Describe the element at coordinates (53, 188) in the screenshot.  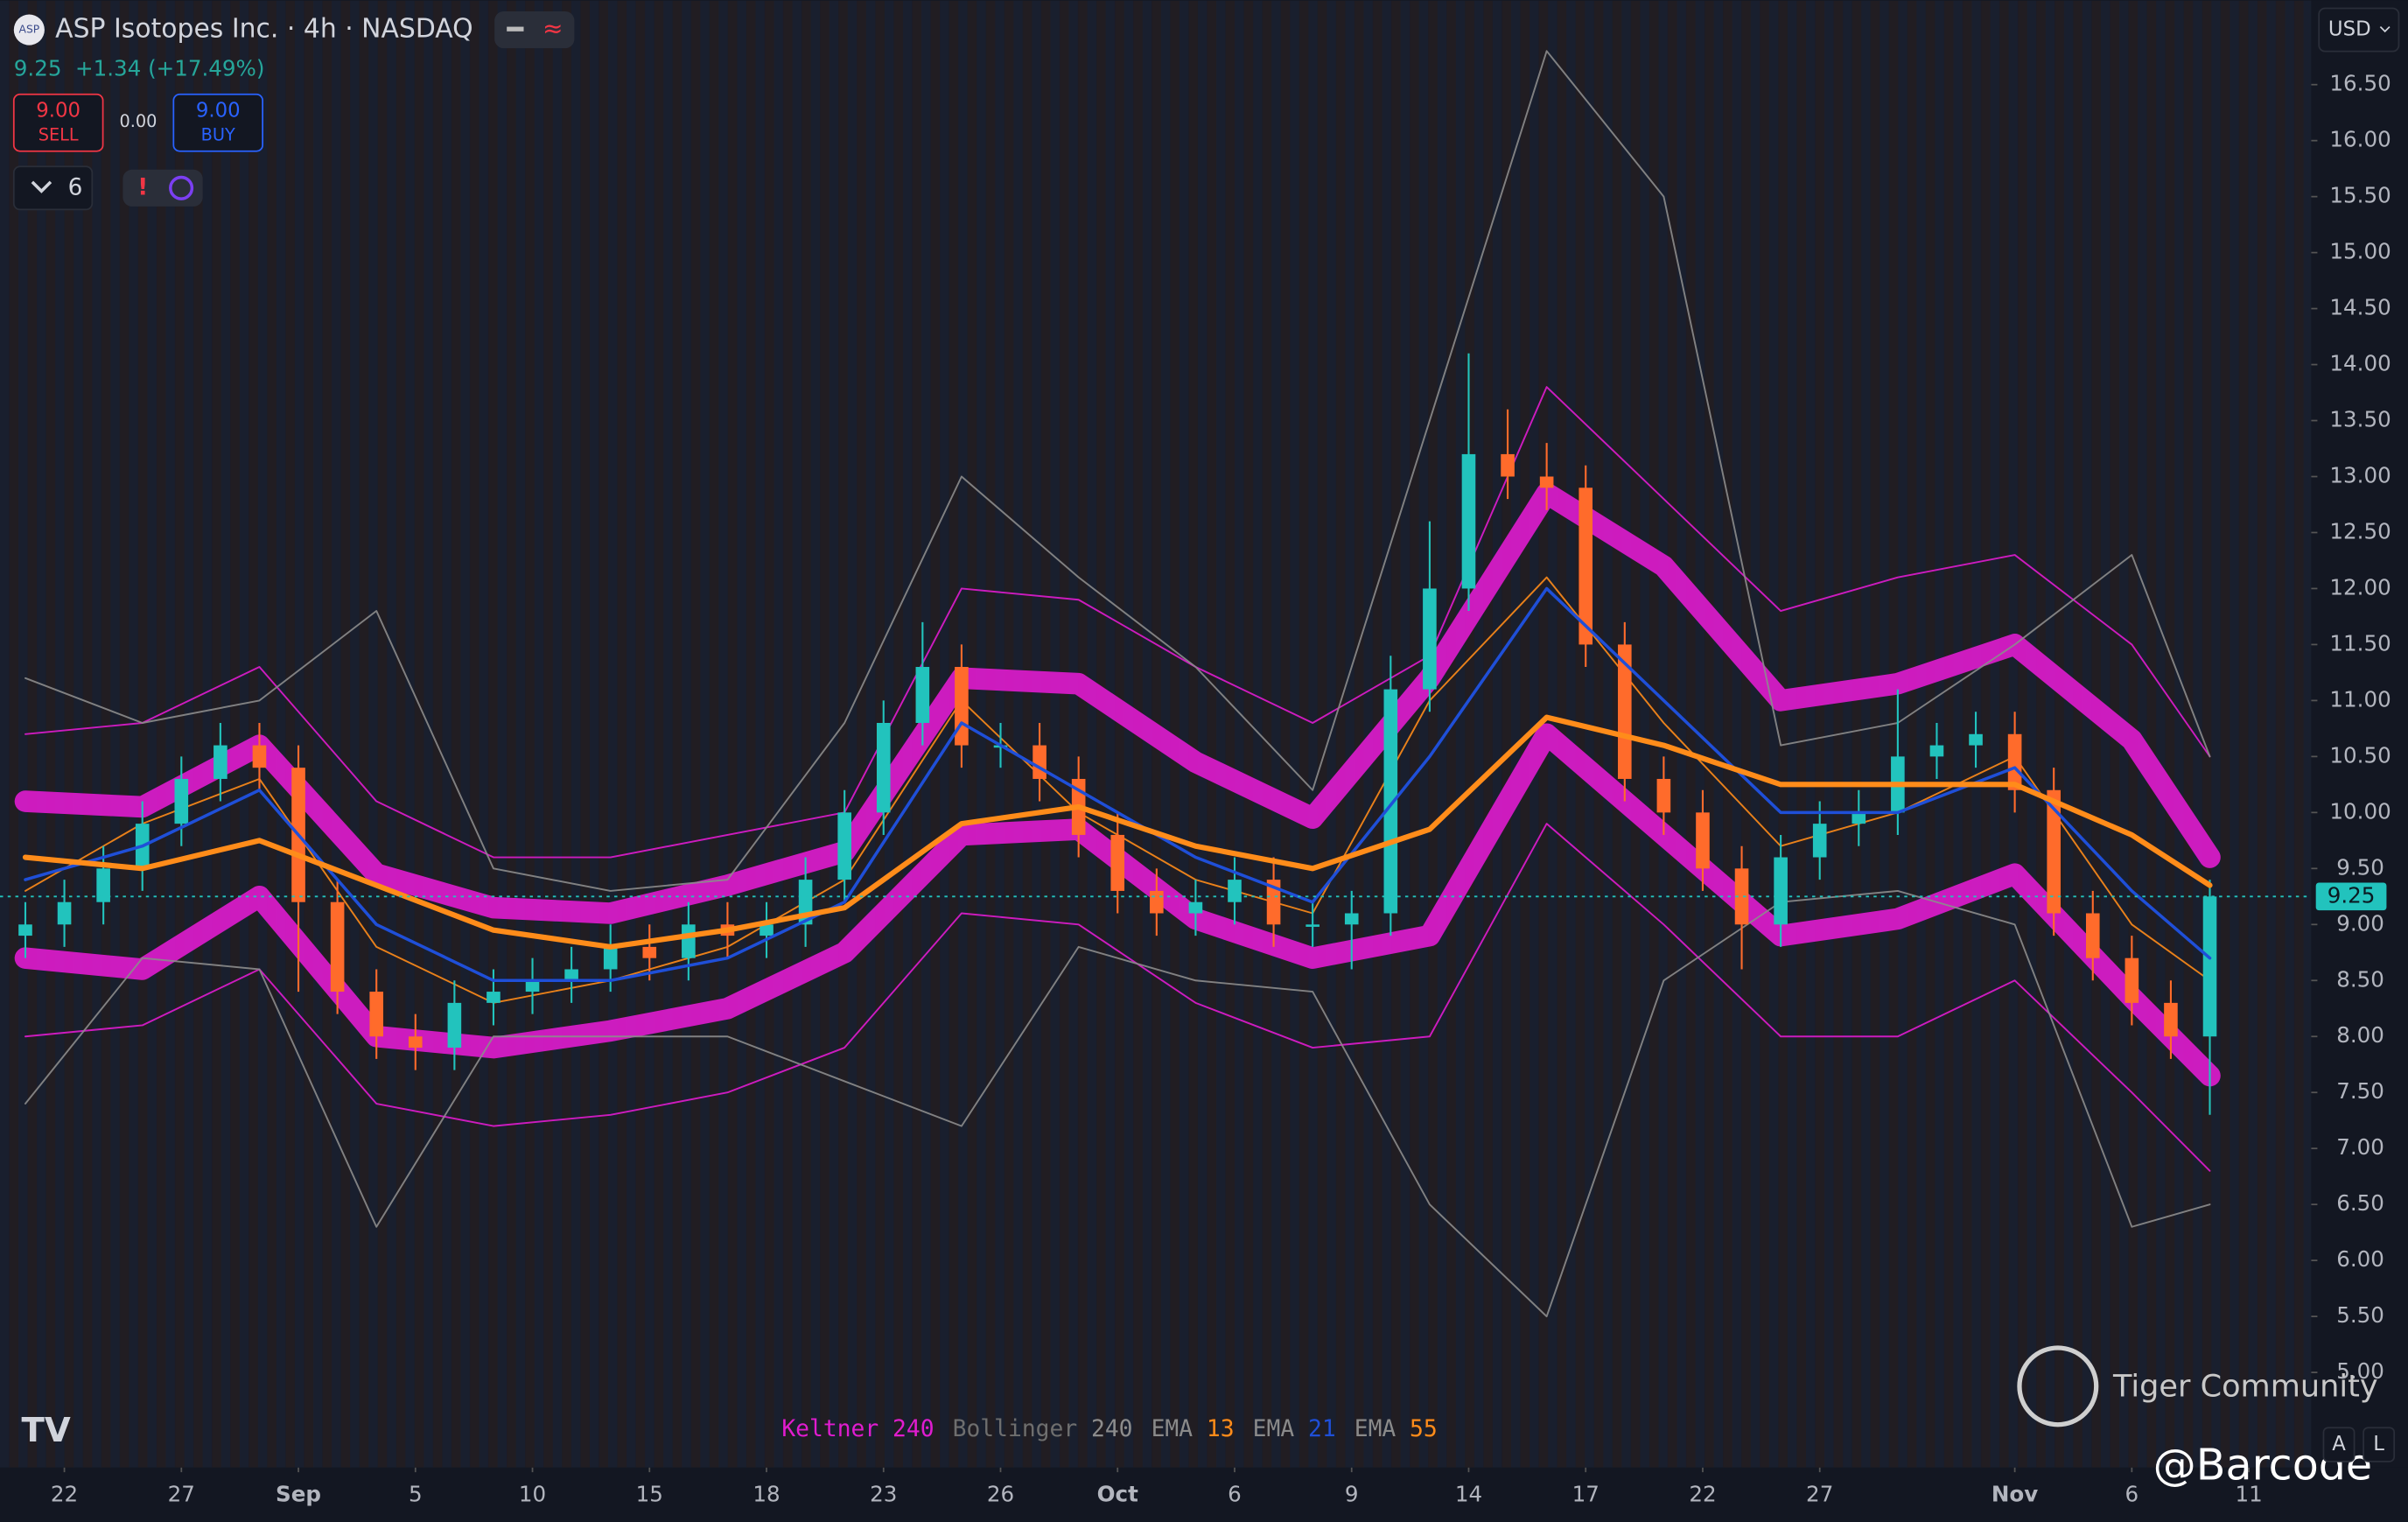
I see `indicator-toggle` at that location.